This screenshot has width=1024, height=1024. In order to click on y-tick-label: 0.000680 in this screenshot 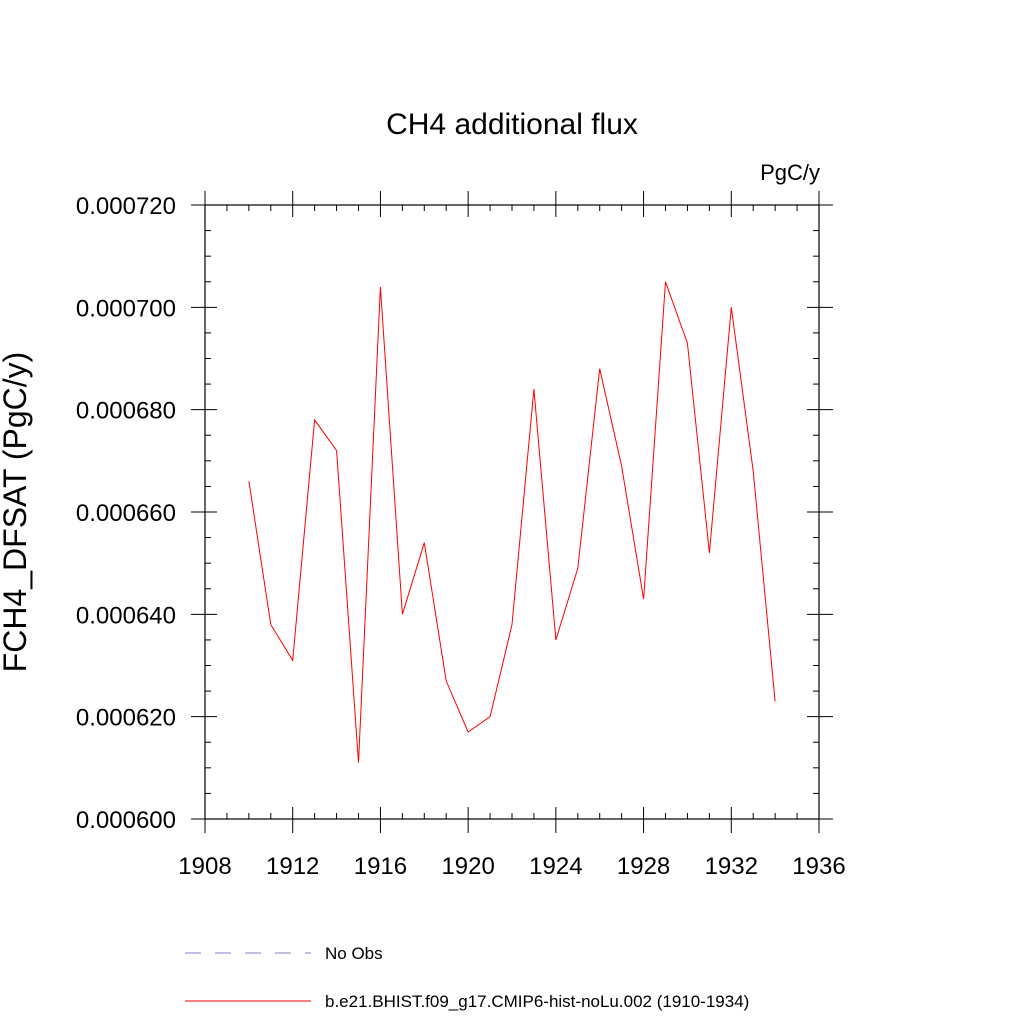, I will do `click(126, 411)`.